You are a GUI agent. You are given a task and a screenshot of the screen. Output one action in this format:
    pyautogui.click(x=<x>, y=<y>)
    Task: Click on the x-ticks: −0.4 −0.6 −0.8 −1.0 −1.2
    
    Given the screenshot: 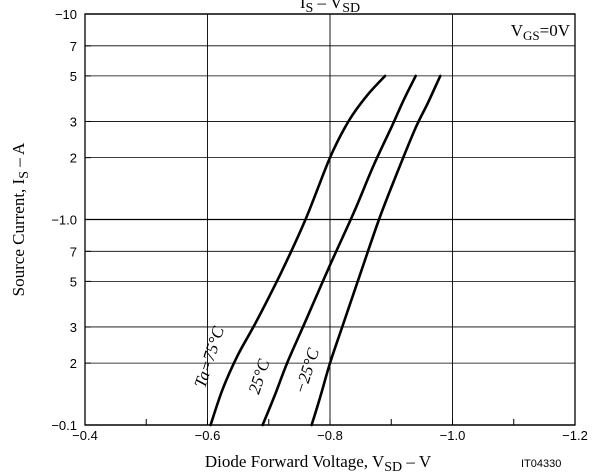 What is the action you would take?
    pyautogui.click(x=330, y=431)
    